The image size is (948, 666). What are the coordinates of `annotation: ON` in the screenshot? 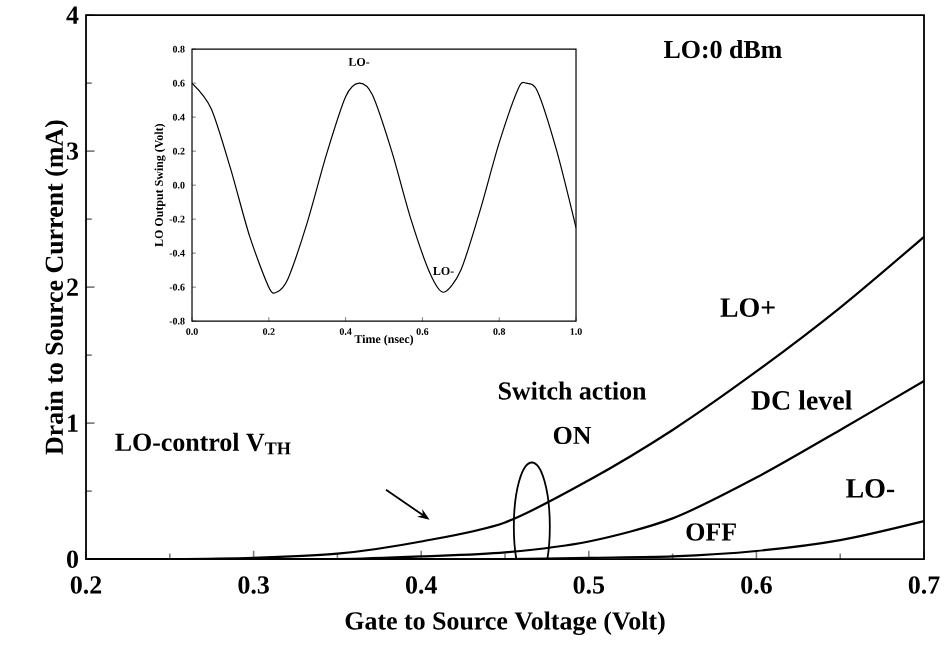 It's located at (572, 436).